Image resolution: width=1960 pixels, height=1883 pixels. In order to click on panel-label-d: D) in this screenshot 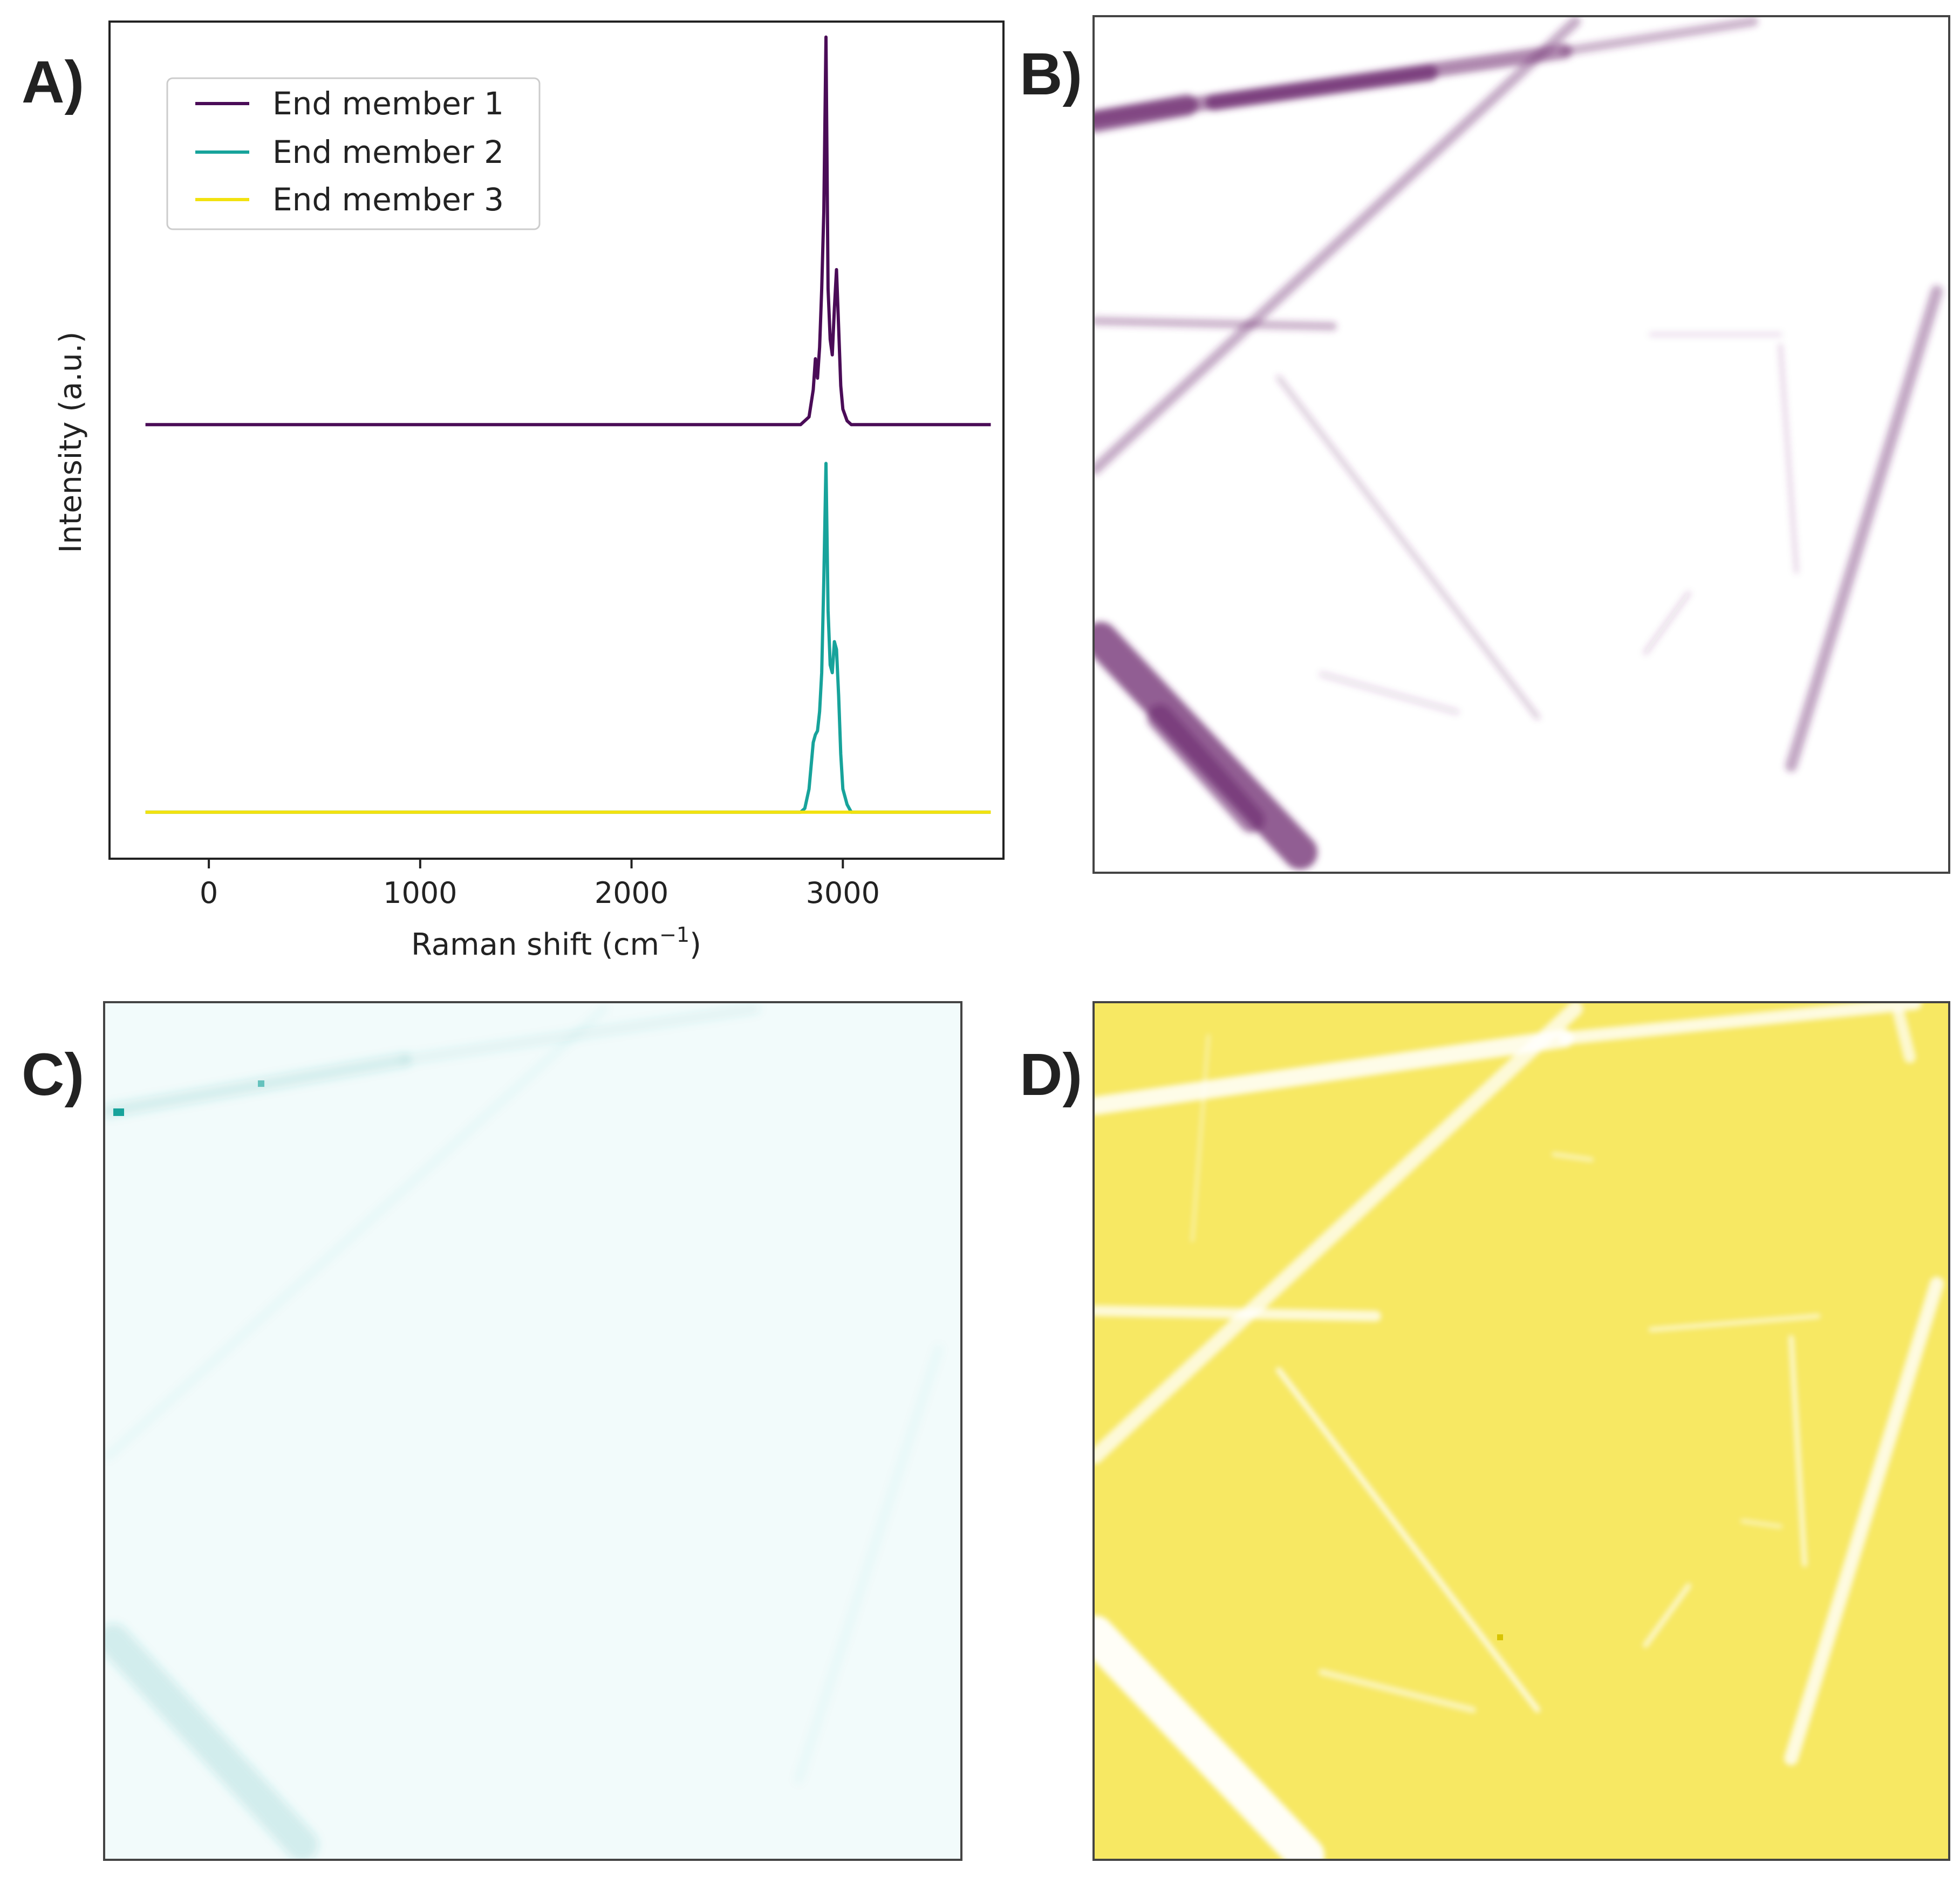, I will do `click(1051, 1075)`.